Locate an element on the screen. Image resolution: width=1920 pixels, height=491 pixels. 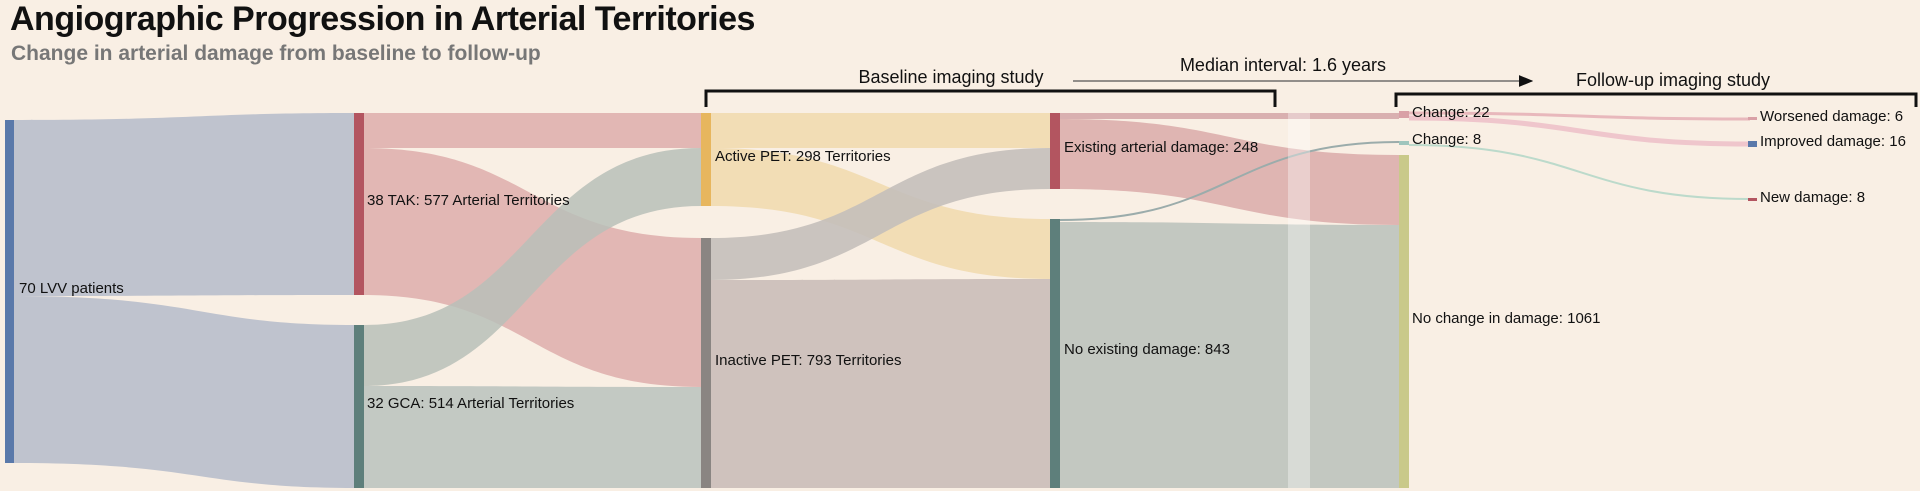
node-gca is located at coordinates (359, 406).